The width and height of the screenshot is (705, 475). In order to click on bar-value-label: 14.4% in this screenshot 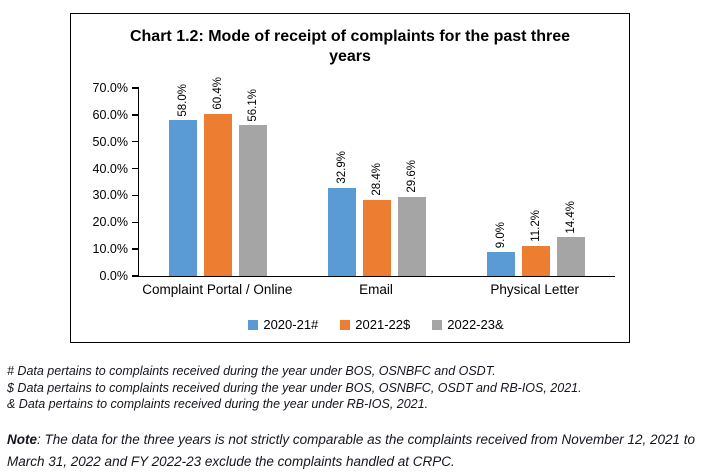, I will do `click(570, 217)`.